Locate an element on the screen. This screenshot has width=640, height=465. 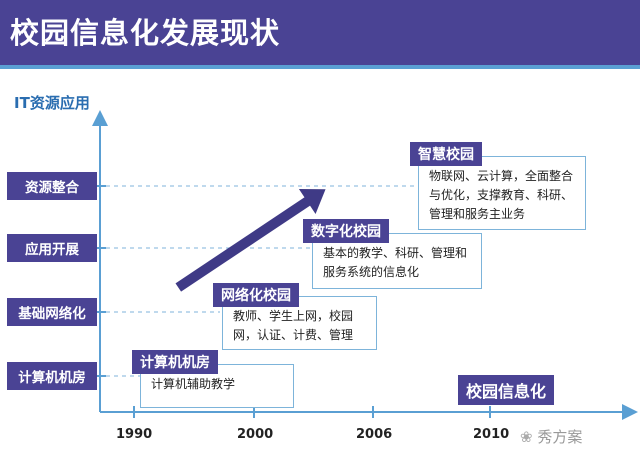
stage-smart-campus-desc: 物联网、云计算，全面整合与优化，支撑教育、科研、管理和服务主业务 is located at coordinates (502, 193).